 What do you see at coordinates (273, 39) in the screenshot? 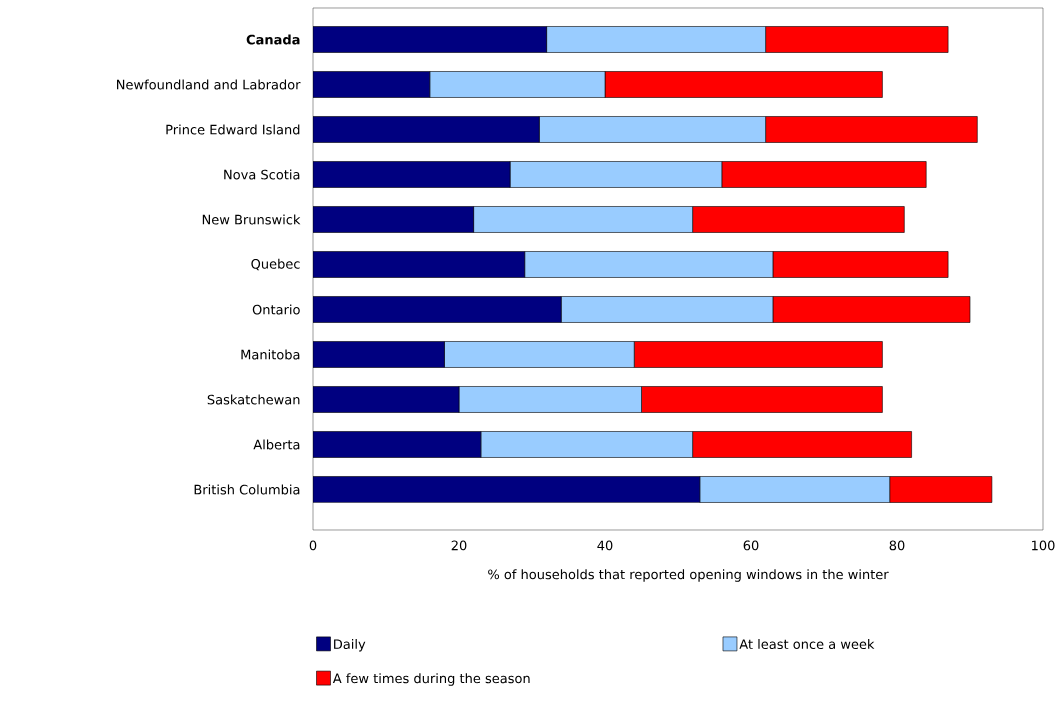
I see `y-tick-label: Canada` at bounding box center [273, 39].